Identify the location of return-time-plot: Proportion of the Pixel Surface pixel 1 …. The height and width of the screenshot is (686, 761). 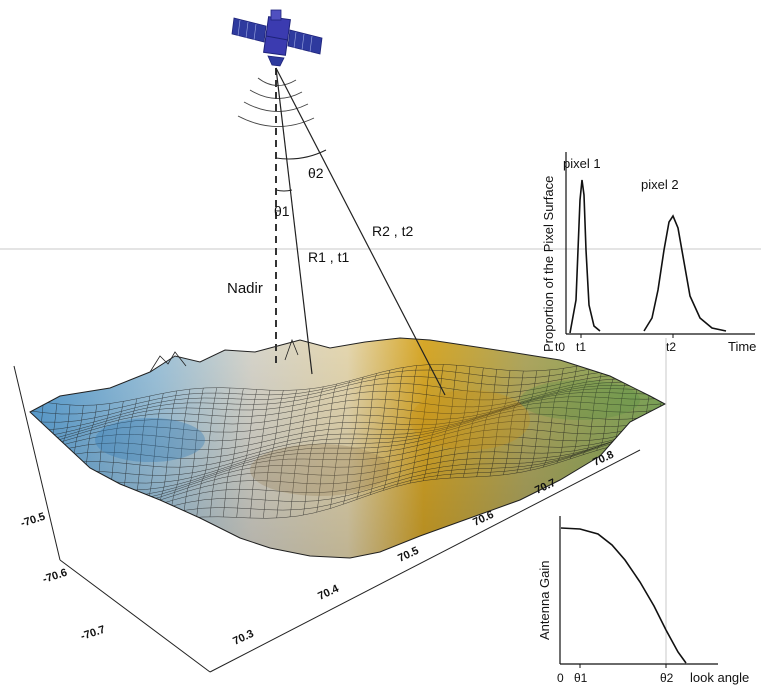
(648, 253).